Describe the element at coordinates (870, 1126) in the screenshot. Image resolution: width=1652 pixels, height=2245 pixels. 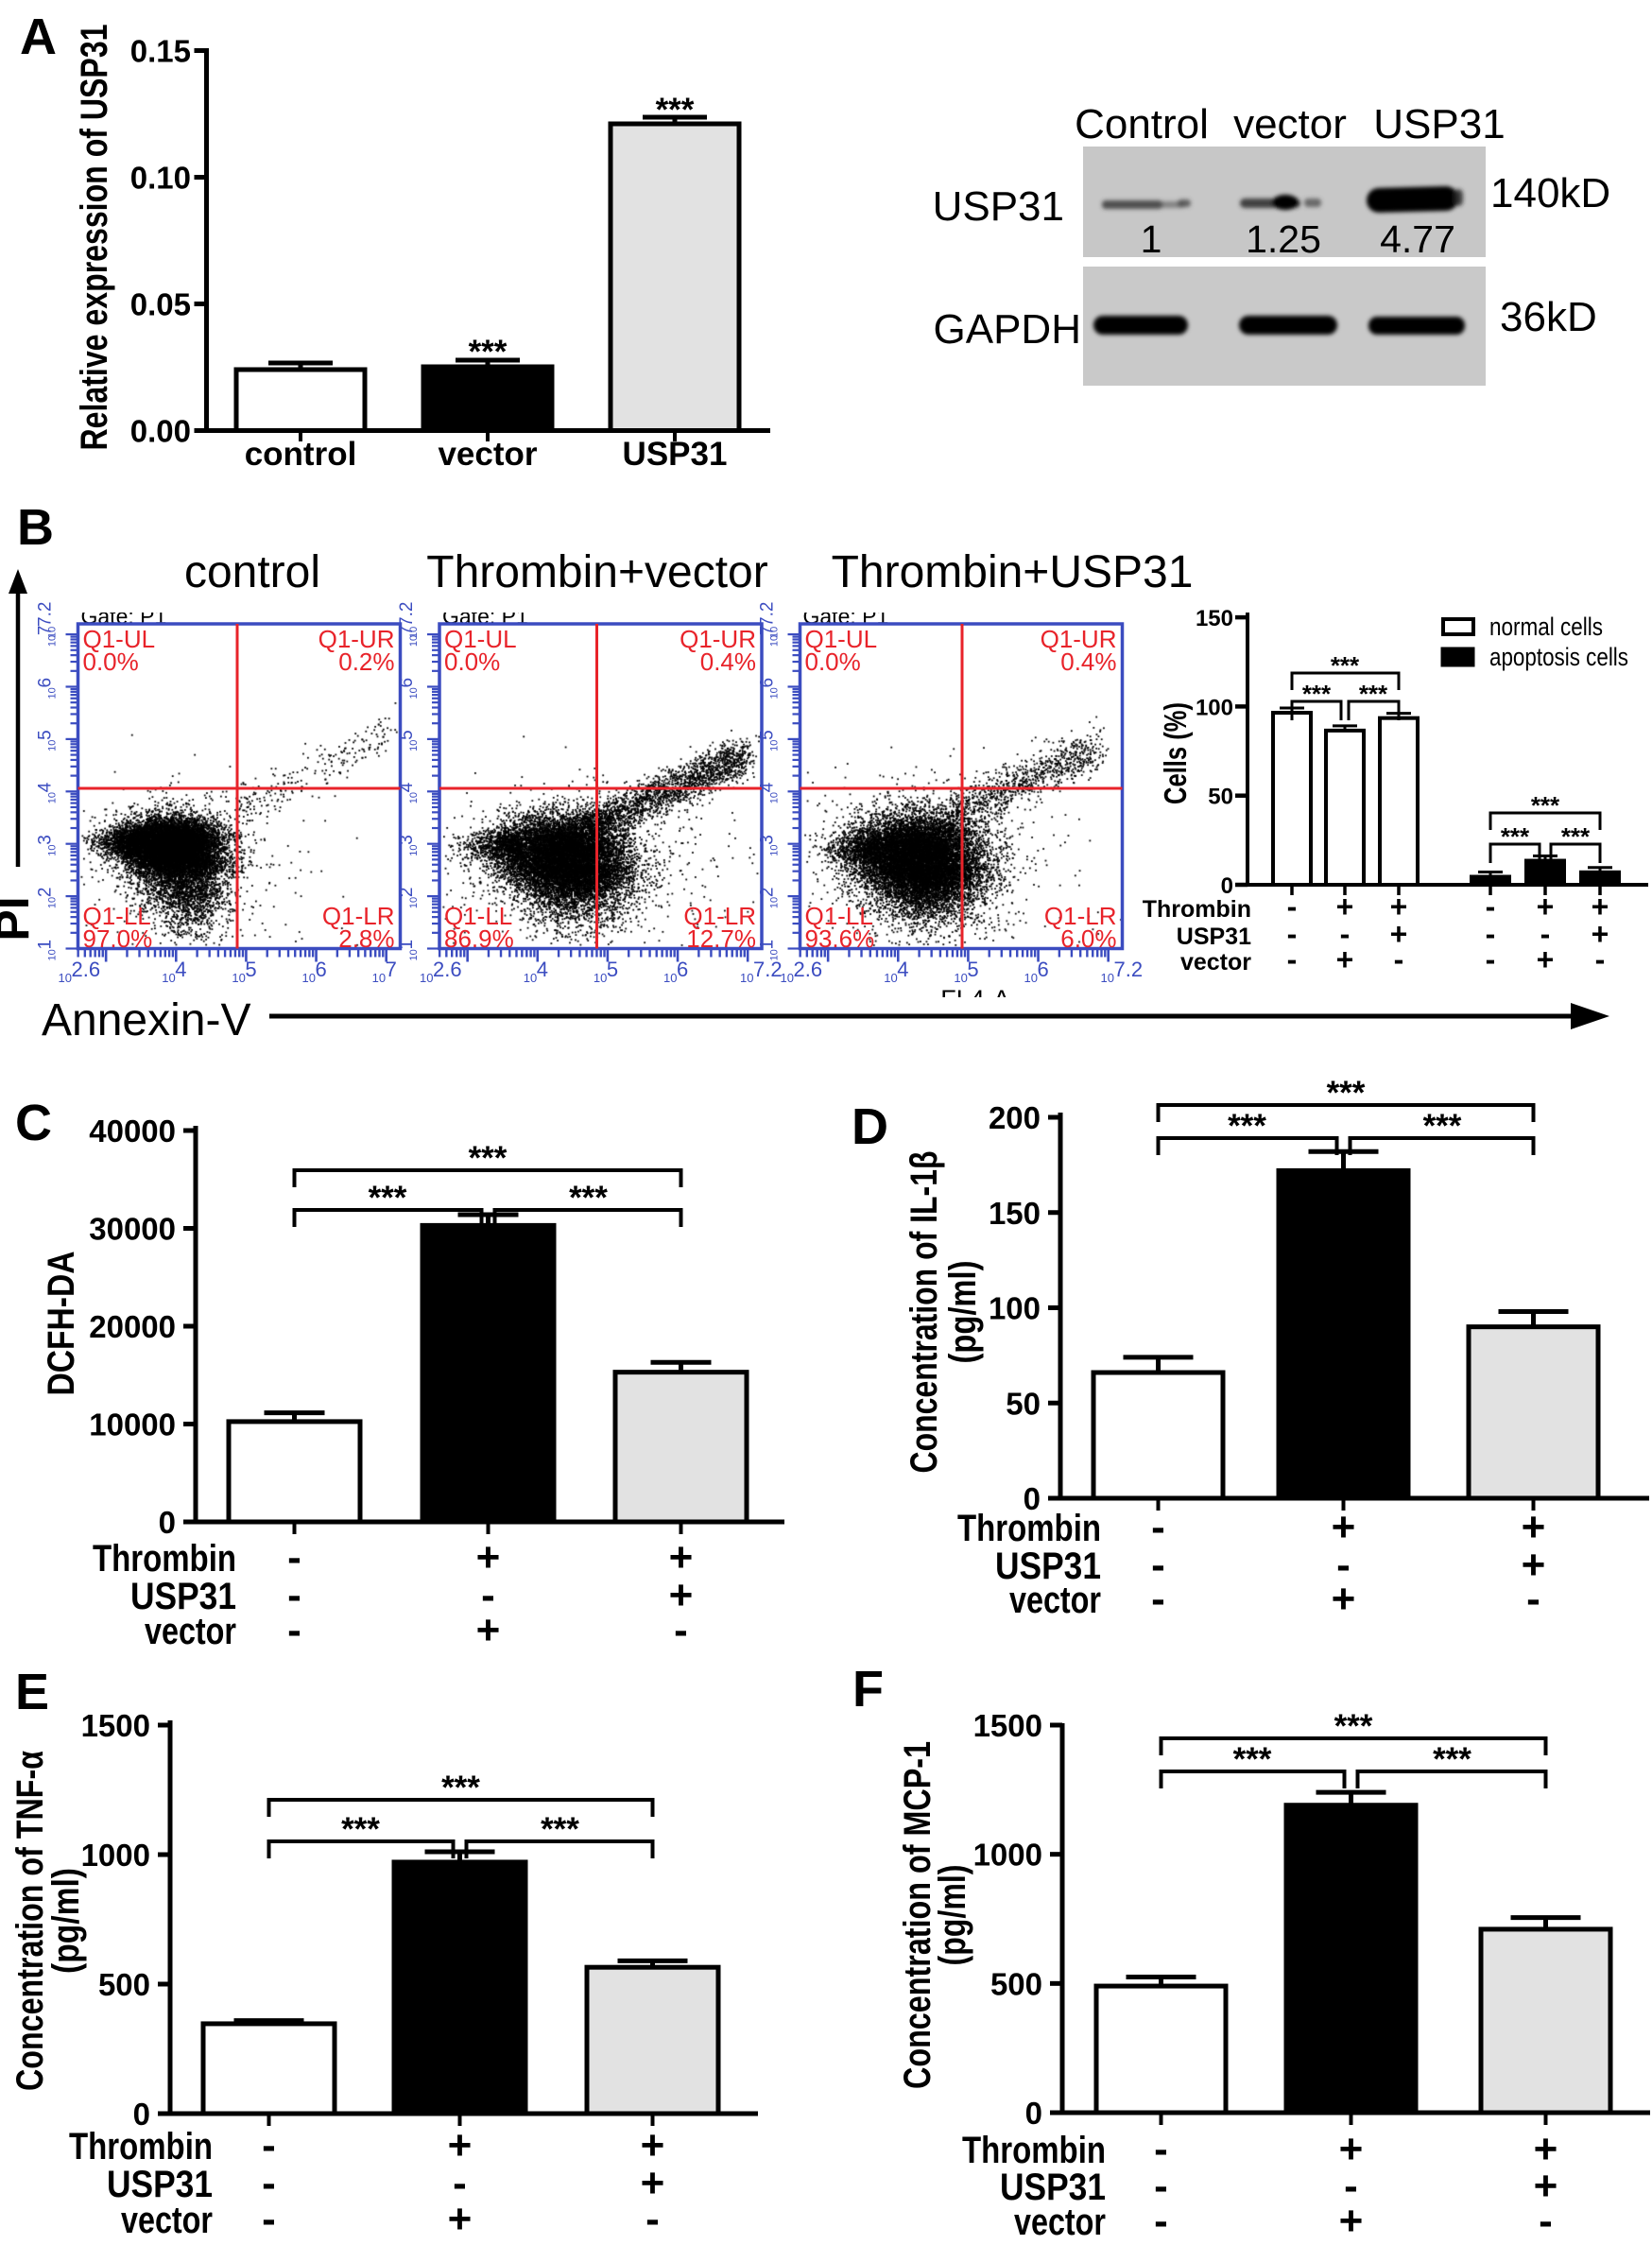
I see `svg-text: D` at that location.